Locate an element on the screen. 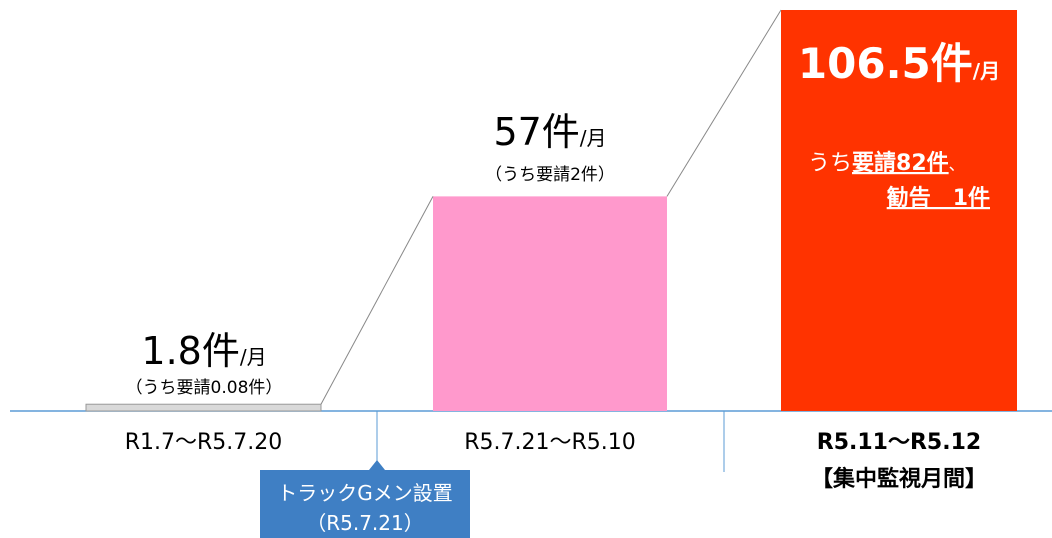  value-label: 106.5件/月 is located at coordinates (899, 63).